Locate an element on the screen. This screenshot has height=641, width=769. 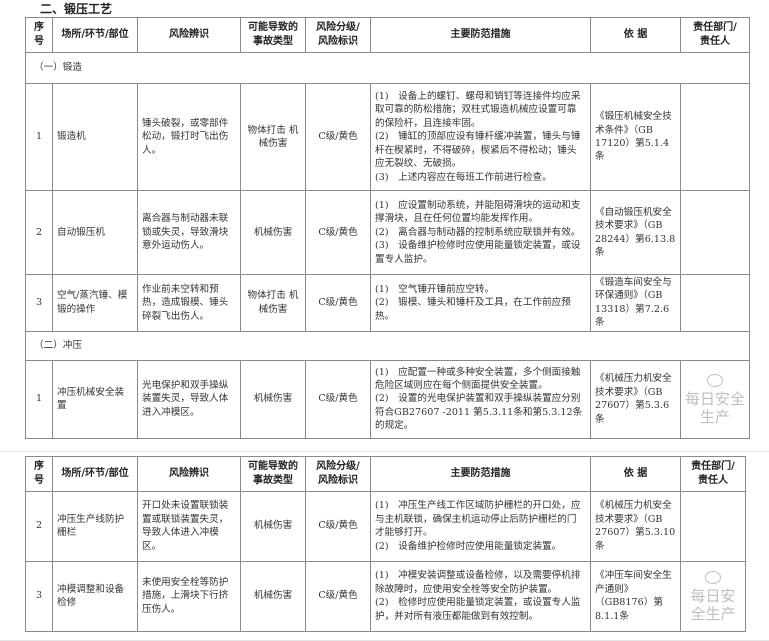
row-basis: 《自动锻压机安全技术要求》（GB 28244）第6.13.8条 is located at coordinates (635, 232).